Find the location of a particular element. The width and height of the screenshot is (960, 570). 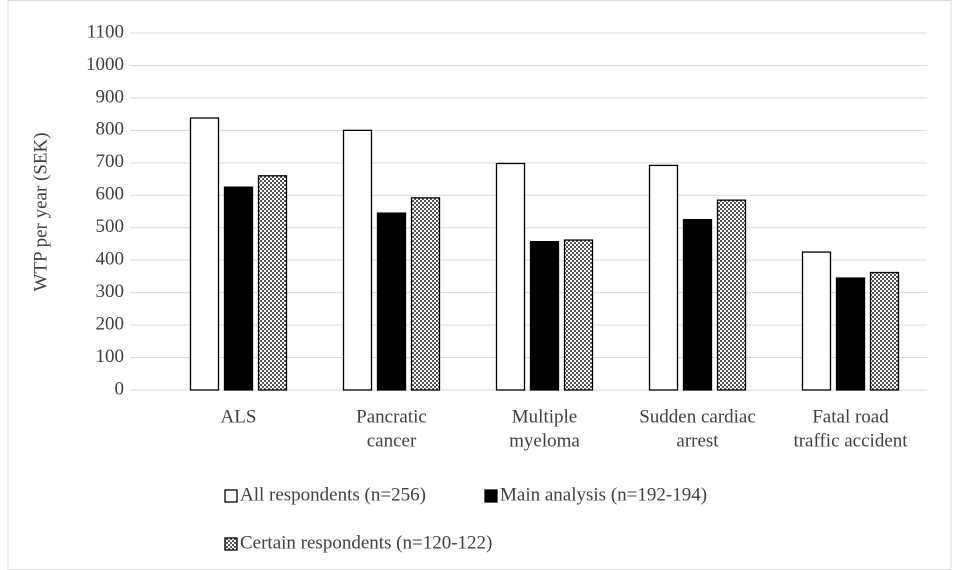

x-tick-label: Sudden cardiac is located at coordinates (697, 416).